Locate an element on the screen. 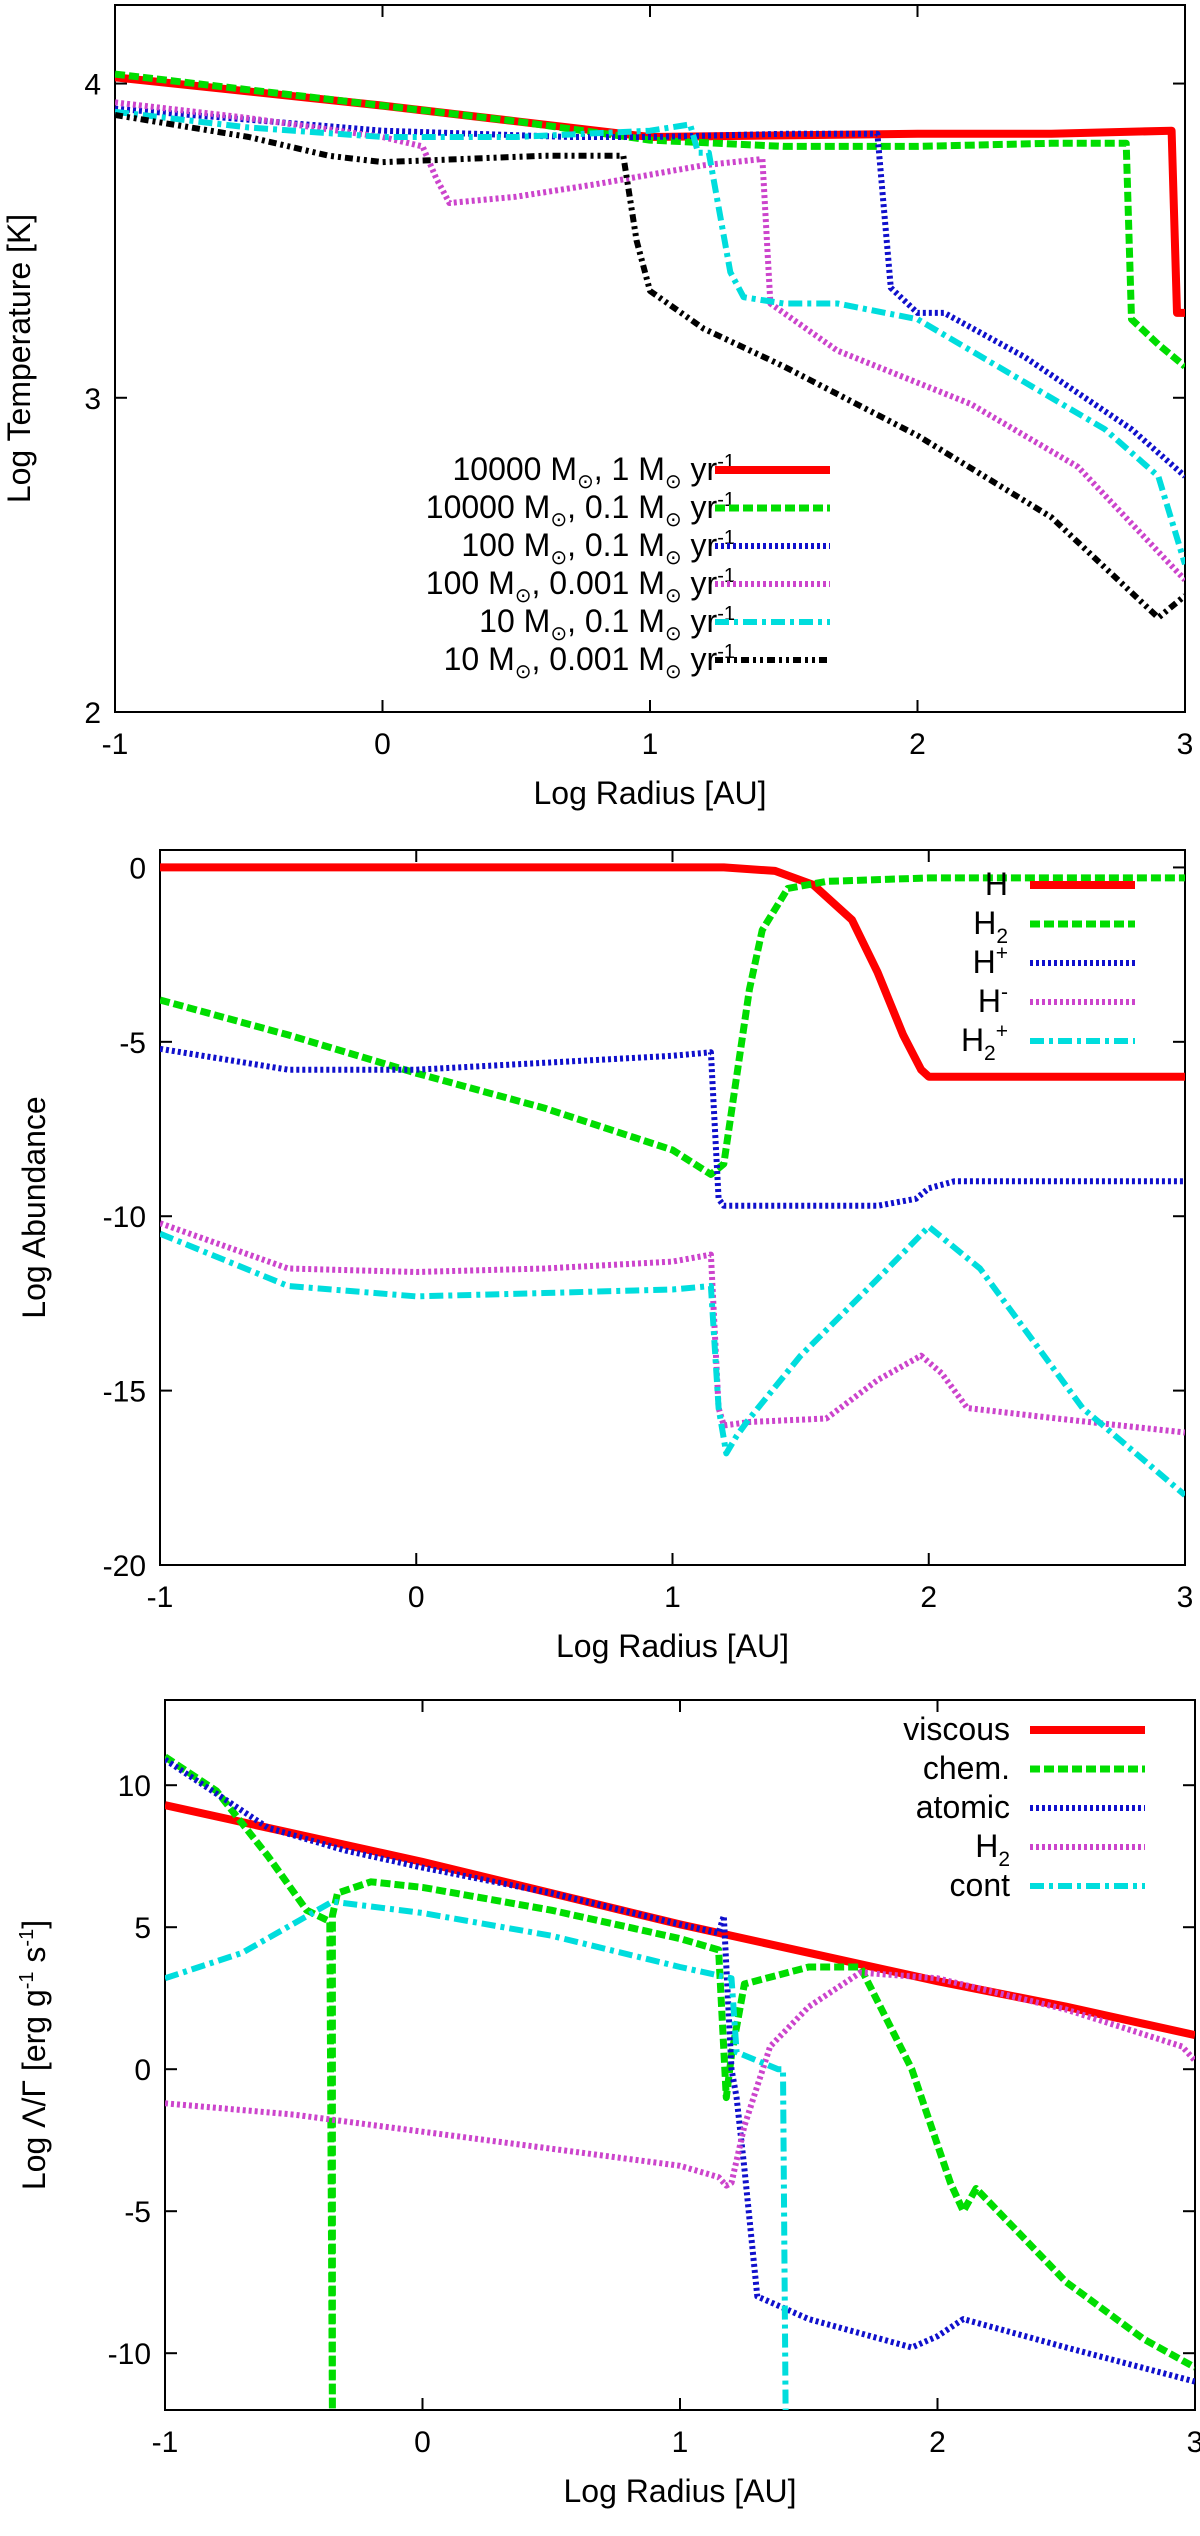 The width and height of the screenshot is (1200, 2536). y-tick-label: 2 is located at coordinates (92, 713).